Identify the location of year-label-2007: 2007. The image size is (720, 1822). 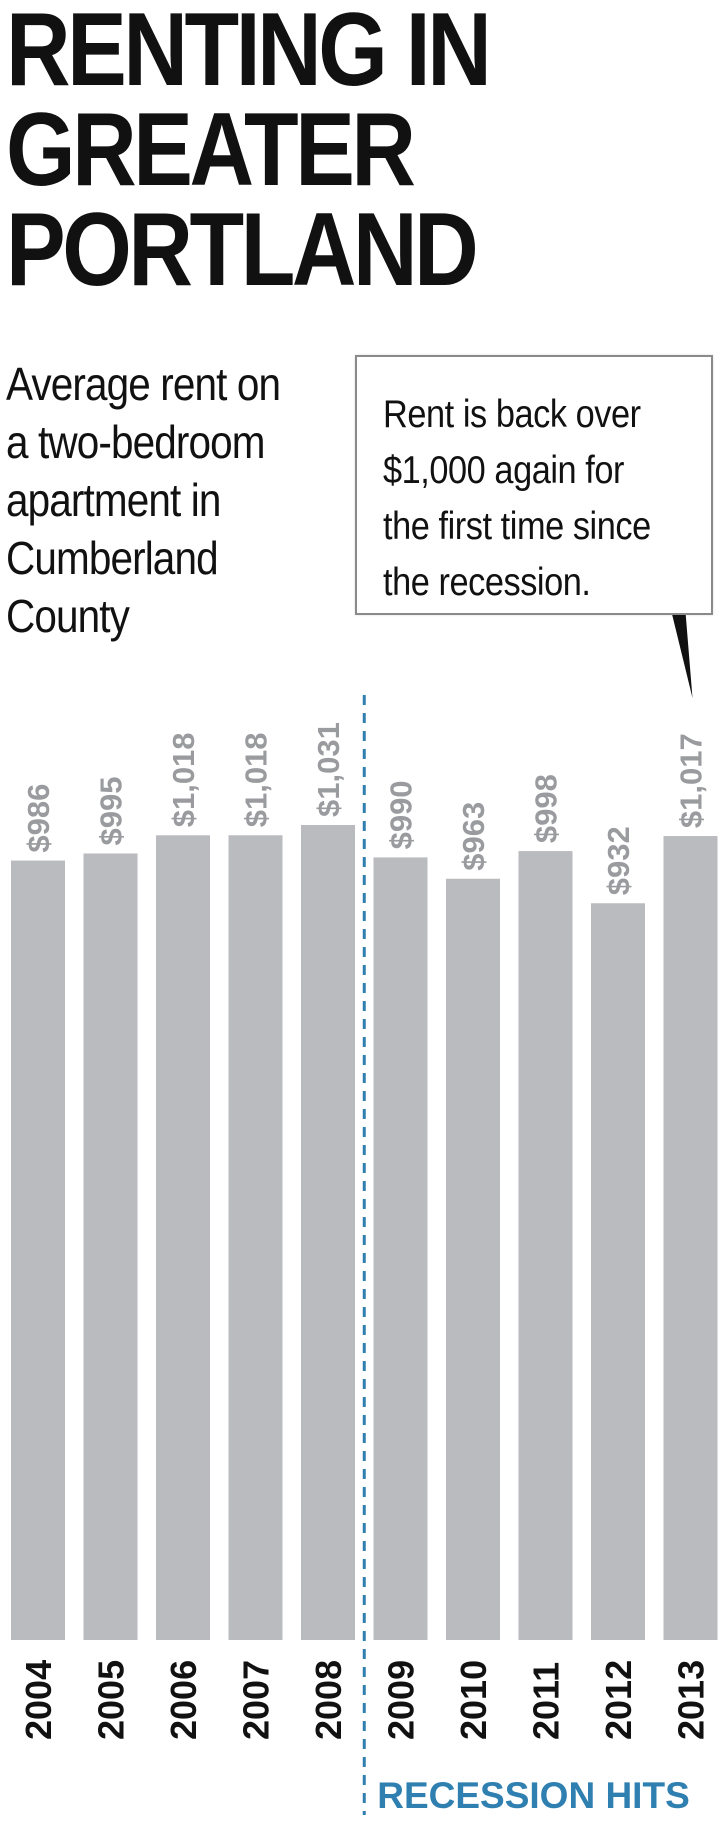
(256, 1700).